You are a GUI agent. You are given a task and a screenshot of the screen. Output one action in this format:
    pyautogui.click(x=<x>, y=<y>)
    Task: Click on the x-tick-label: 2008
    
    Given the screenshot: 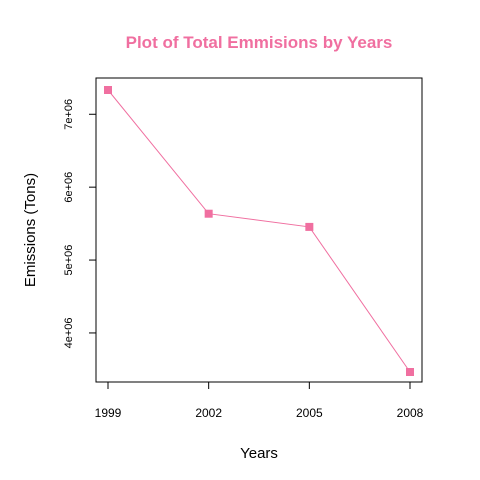 What is the action you would take?
    pyautogui.click(x=410, y=413)
    